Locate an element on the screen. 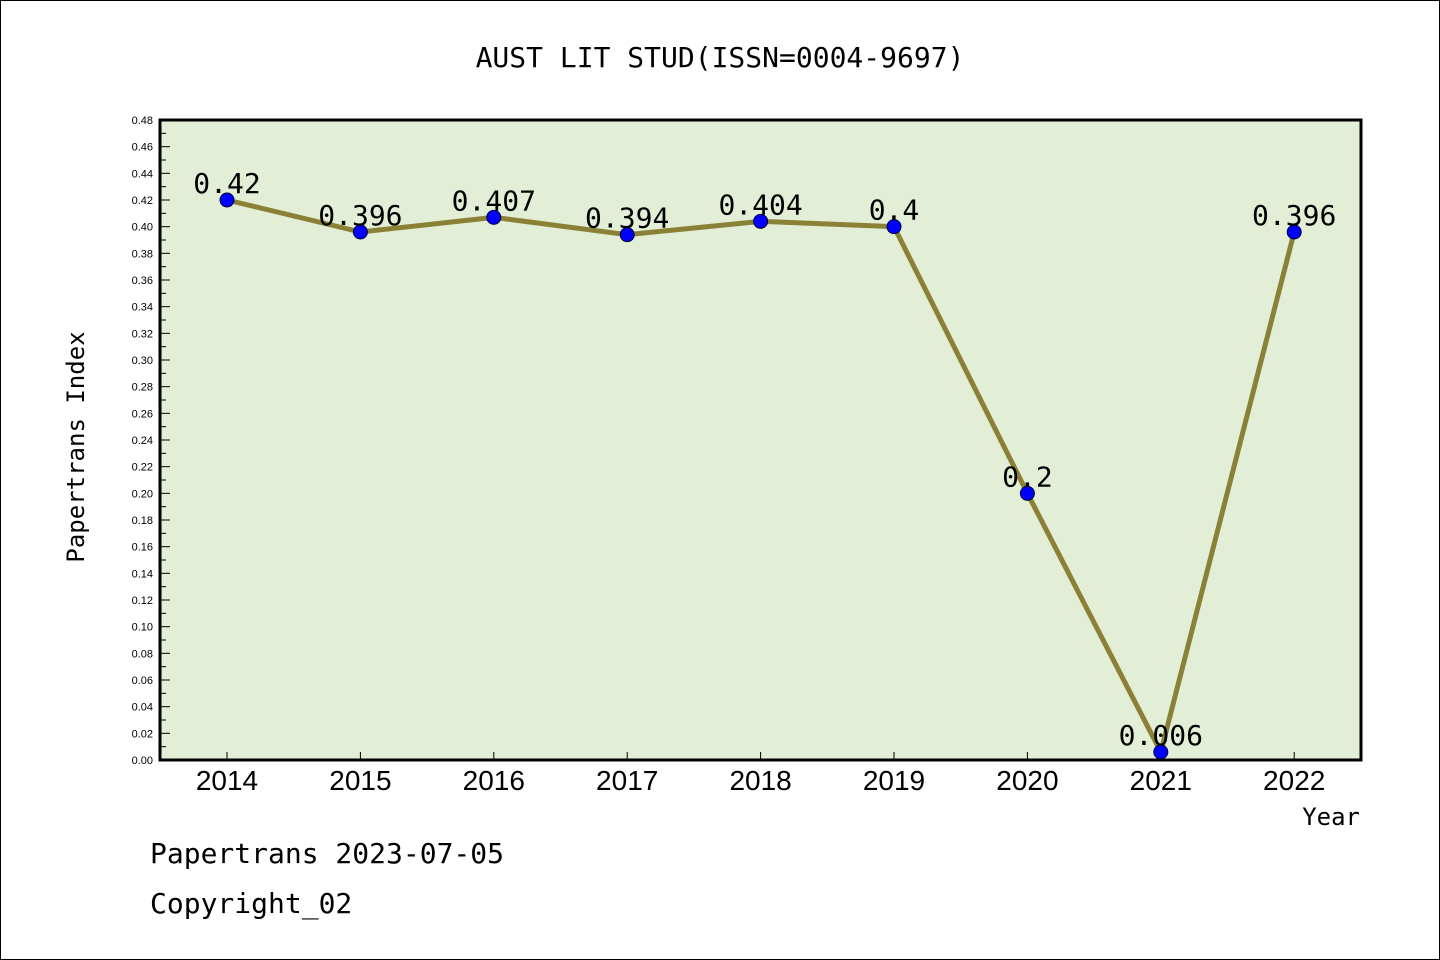  data-label: 0.006 is located at coordinates (1161, 735).